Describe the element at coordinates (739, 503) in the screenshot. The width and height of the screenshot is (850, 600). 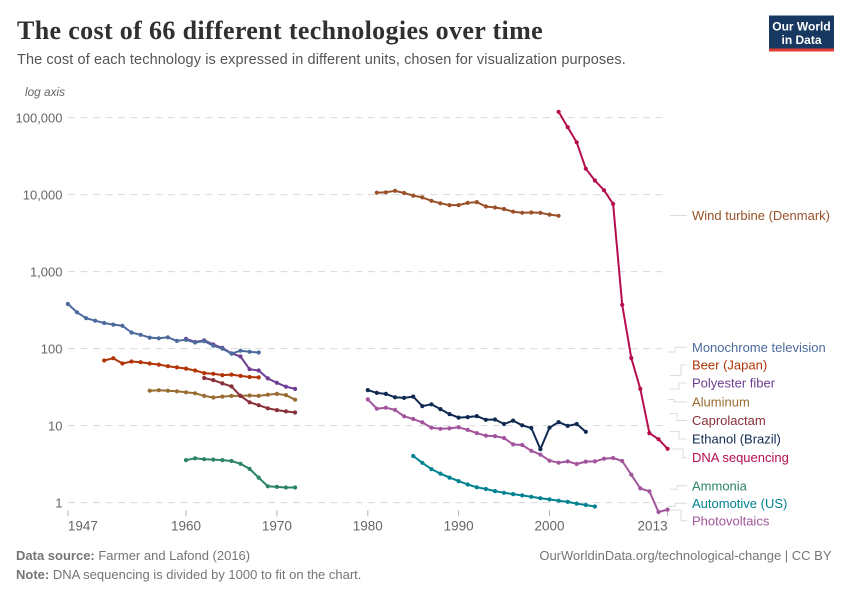
I see `svg-text: Automotive (US)` at that location.